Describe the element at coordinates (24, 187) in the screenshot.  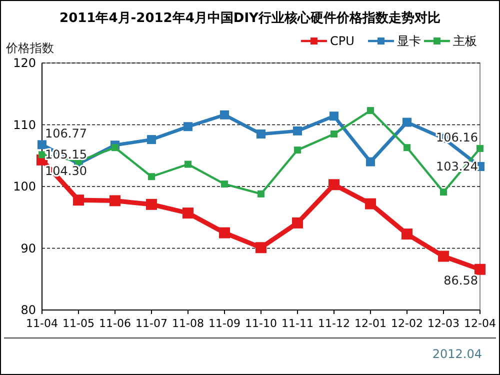
I see `y-tick-label: 100` at that location.